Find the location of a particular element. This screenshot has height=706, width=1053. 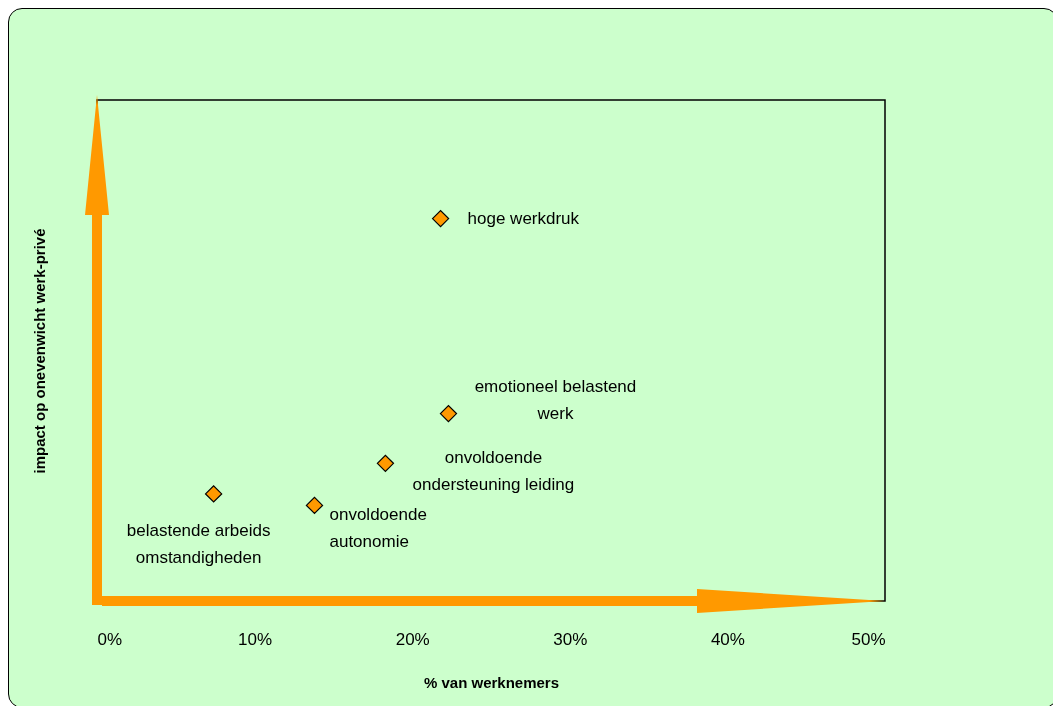

annotation: hoge werkdruk is located at coordinates (523, 218).